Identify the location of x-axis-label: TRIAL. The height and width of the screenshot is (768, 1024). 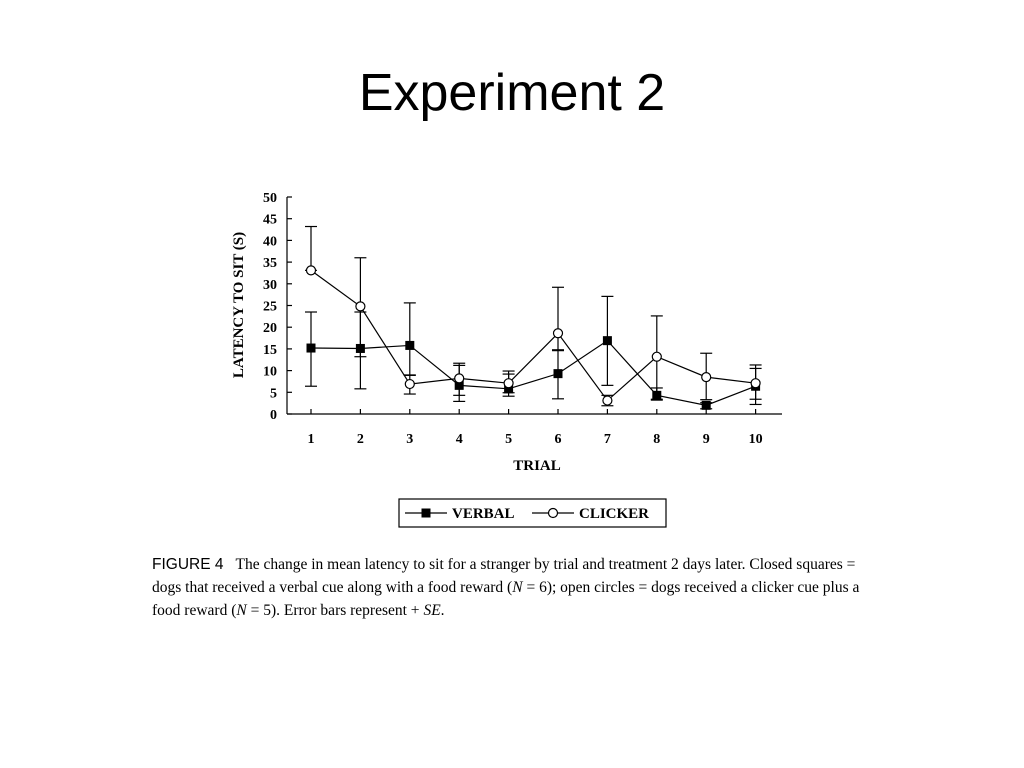
(537, 466).